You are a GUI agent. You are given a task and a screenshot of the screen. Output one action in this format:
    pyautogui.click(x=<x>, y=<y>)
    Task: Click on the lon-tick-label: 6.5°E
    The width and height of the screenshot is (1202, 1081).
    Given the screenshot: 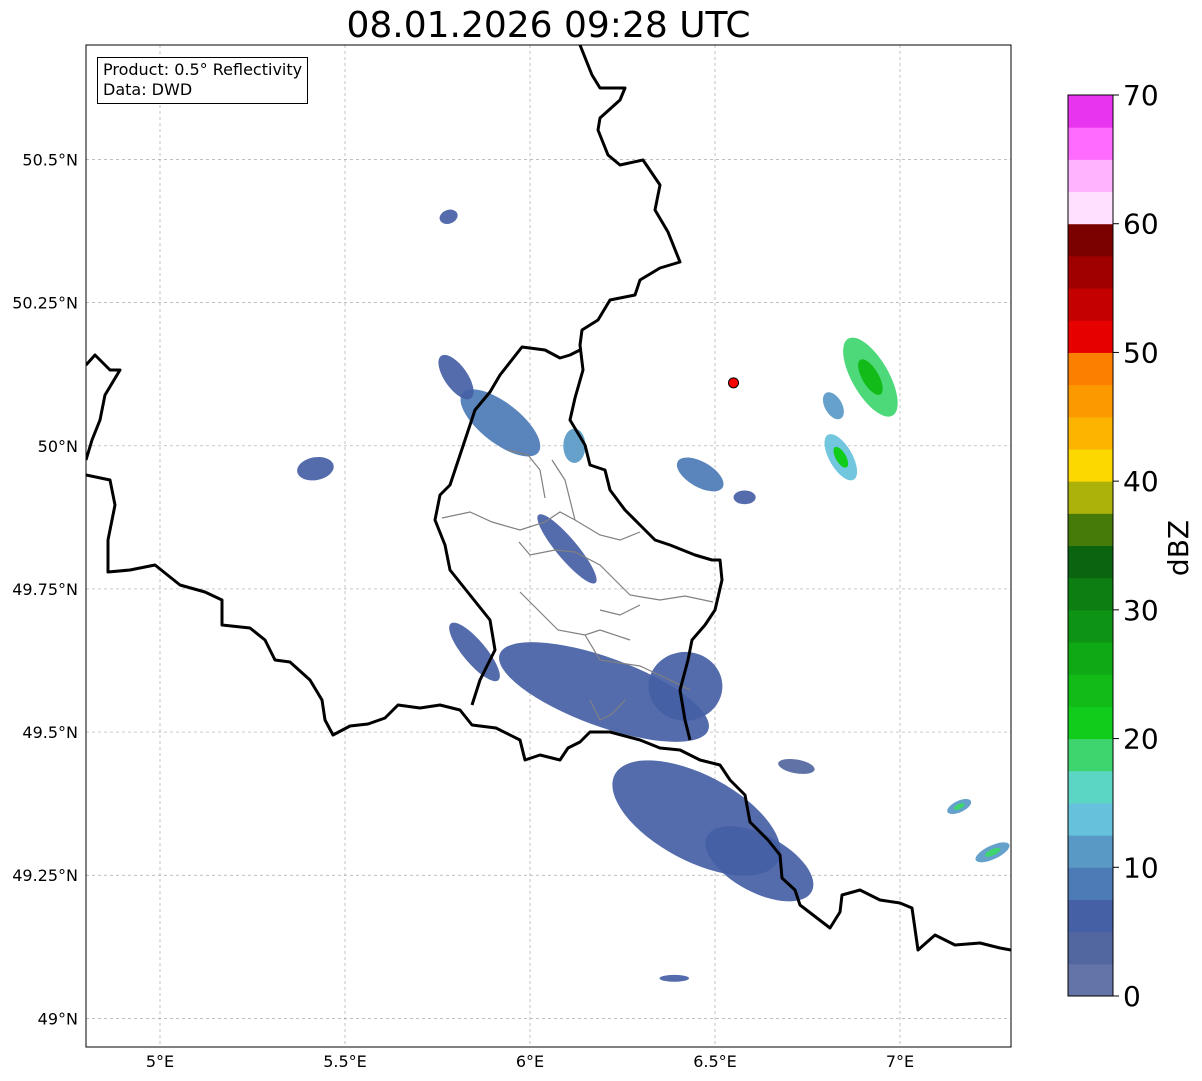 What is the action you would take?
    pyautogui.click(x=715, y=1061)
    